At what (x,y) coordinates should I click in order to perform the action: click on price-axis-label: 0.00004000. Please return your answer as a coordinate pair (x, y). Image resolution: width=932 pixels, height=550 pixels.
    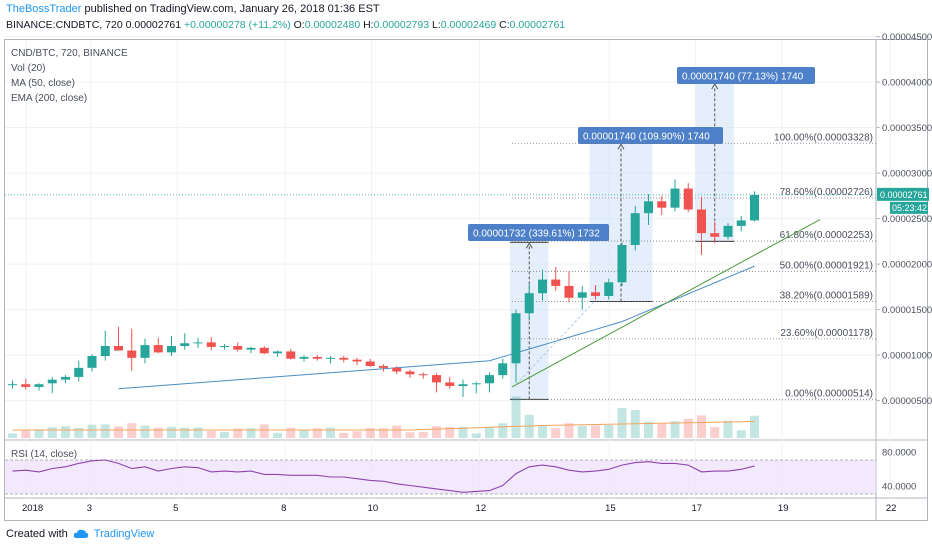
    Looking at the image, I should click on (907, 83).